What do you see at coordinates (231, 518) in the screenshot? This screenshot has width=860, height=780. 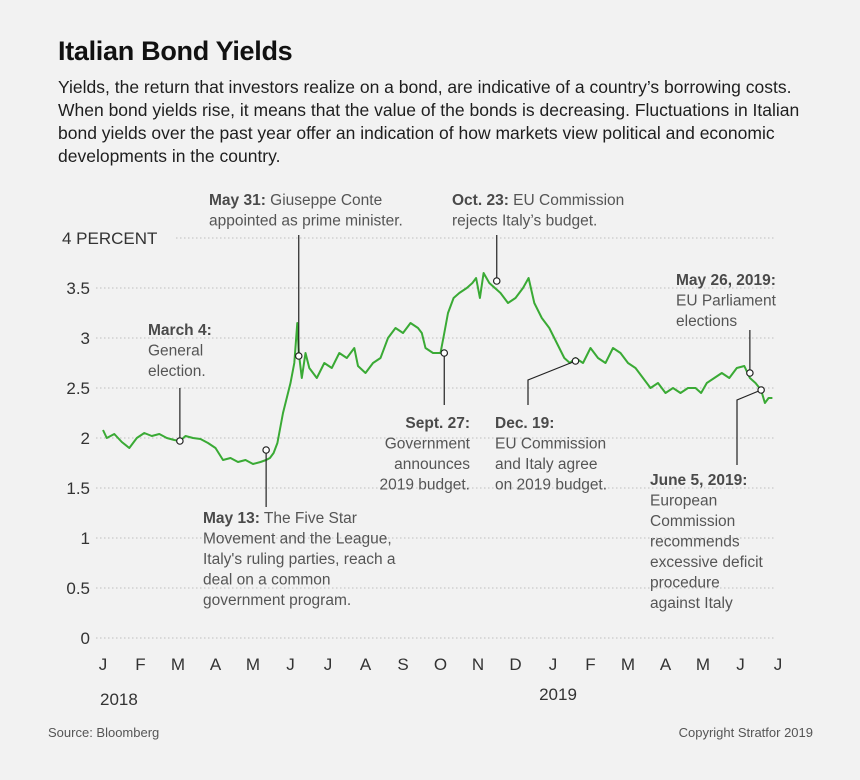 I see `annotation-date: May 13:` at bounding box center [231, 518].